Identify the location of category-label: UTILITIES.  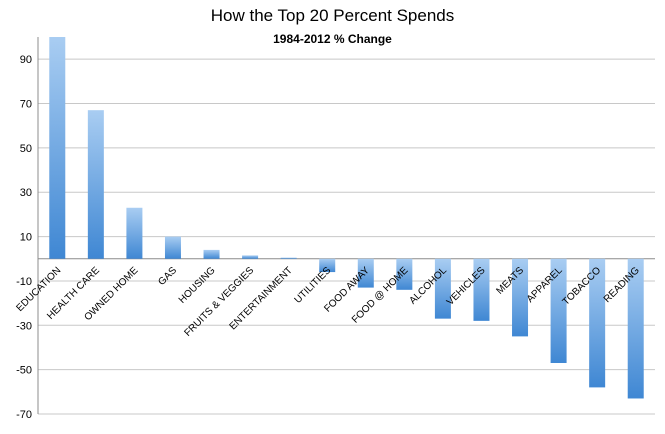
(313, 285).